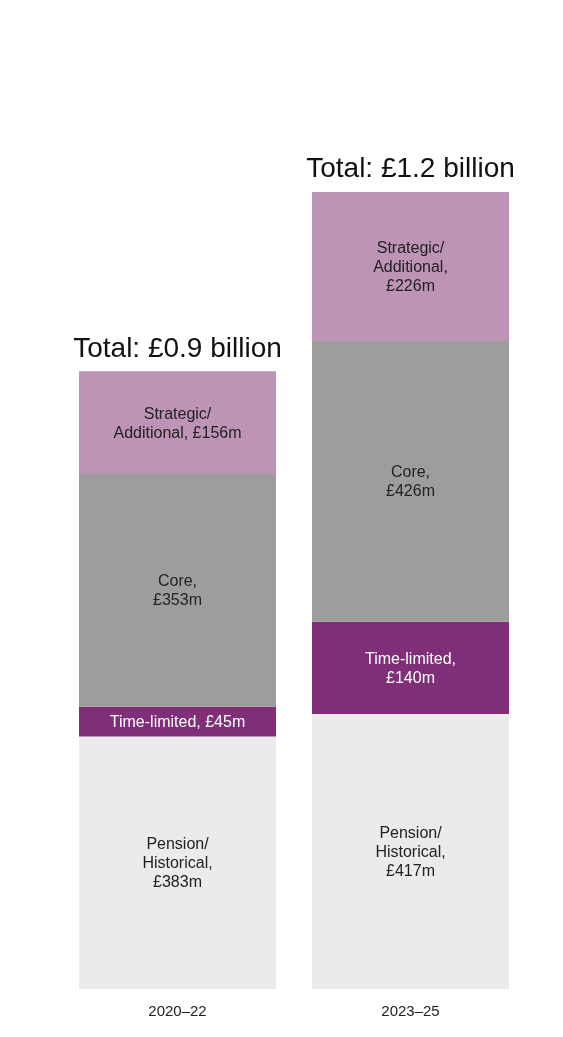 This screenshot has width=563, height=1037. I want to click on data-label: Core, £353m, so click(177, 590).